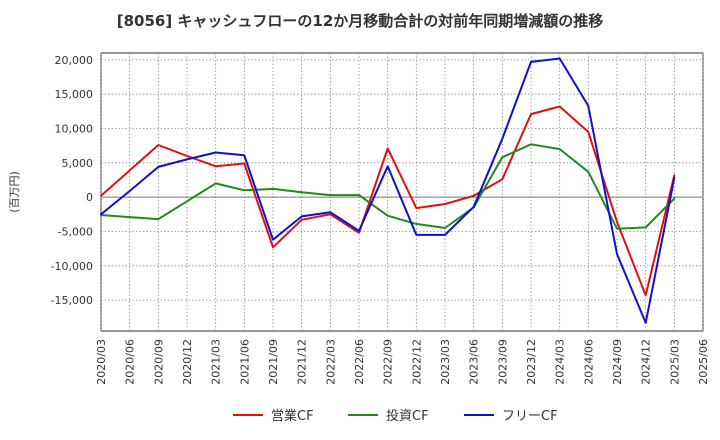 The width and height of the screenshot is (720, 440). What do you see at coordinates (74, 94) in the screenshot?
I see `y-tick-label: 15,000` at bounding box center [74, 94].